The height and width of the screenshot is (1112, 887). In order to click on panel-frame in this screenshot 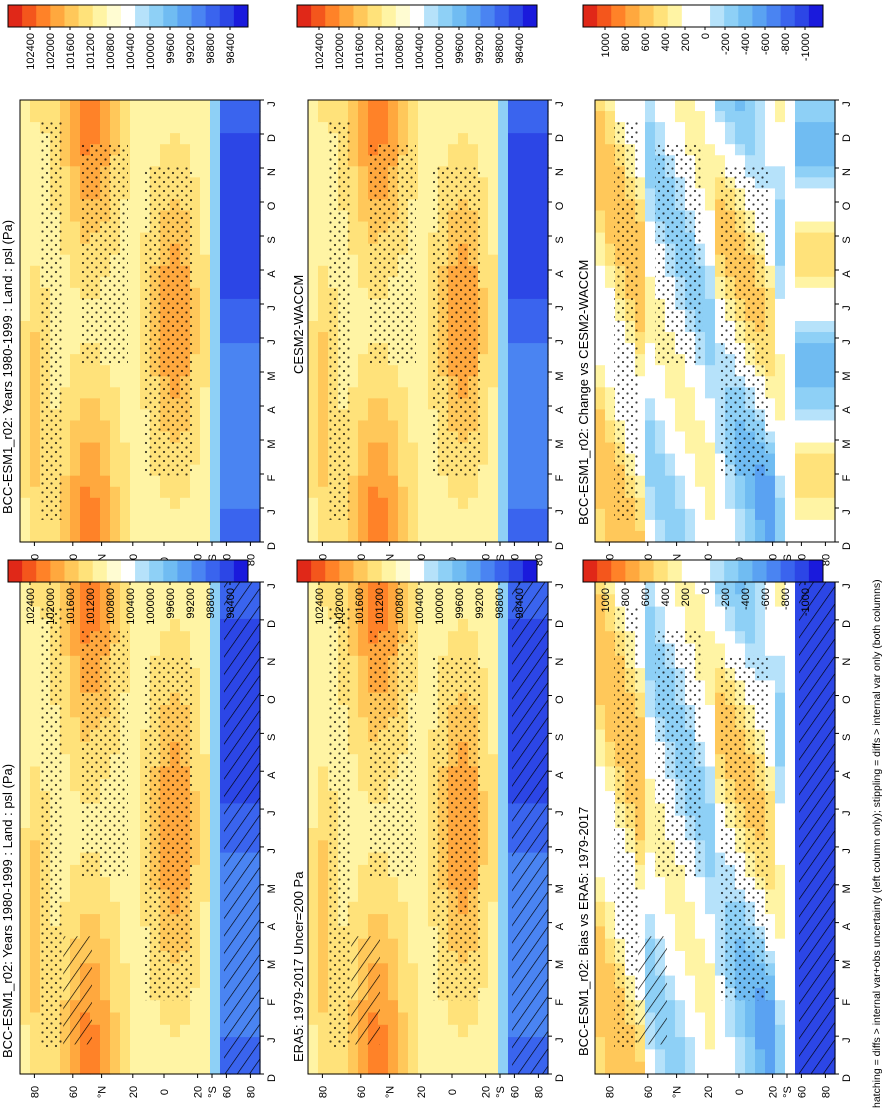, I will do `click(140, 321)`.